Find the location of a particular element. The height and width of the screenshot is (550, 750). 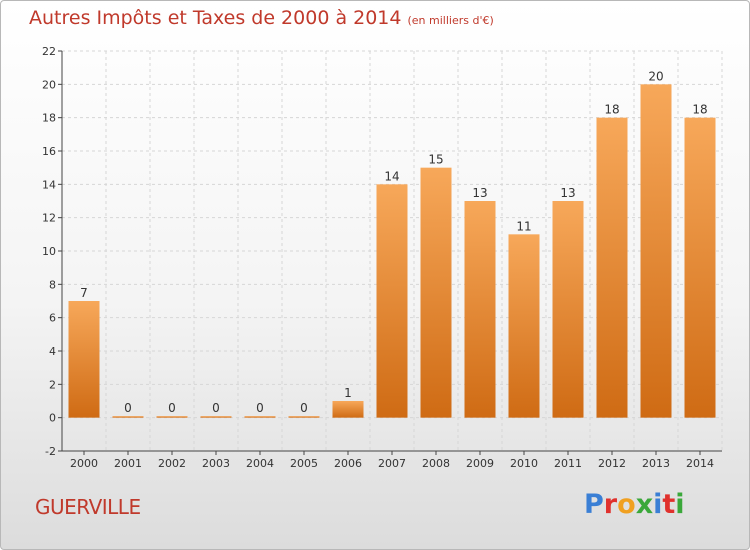

x-tick-label: 2013 is located at coordinates (656, 463).